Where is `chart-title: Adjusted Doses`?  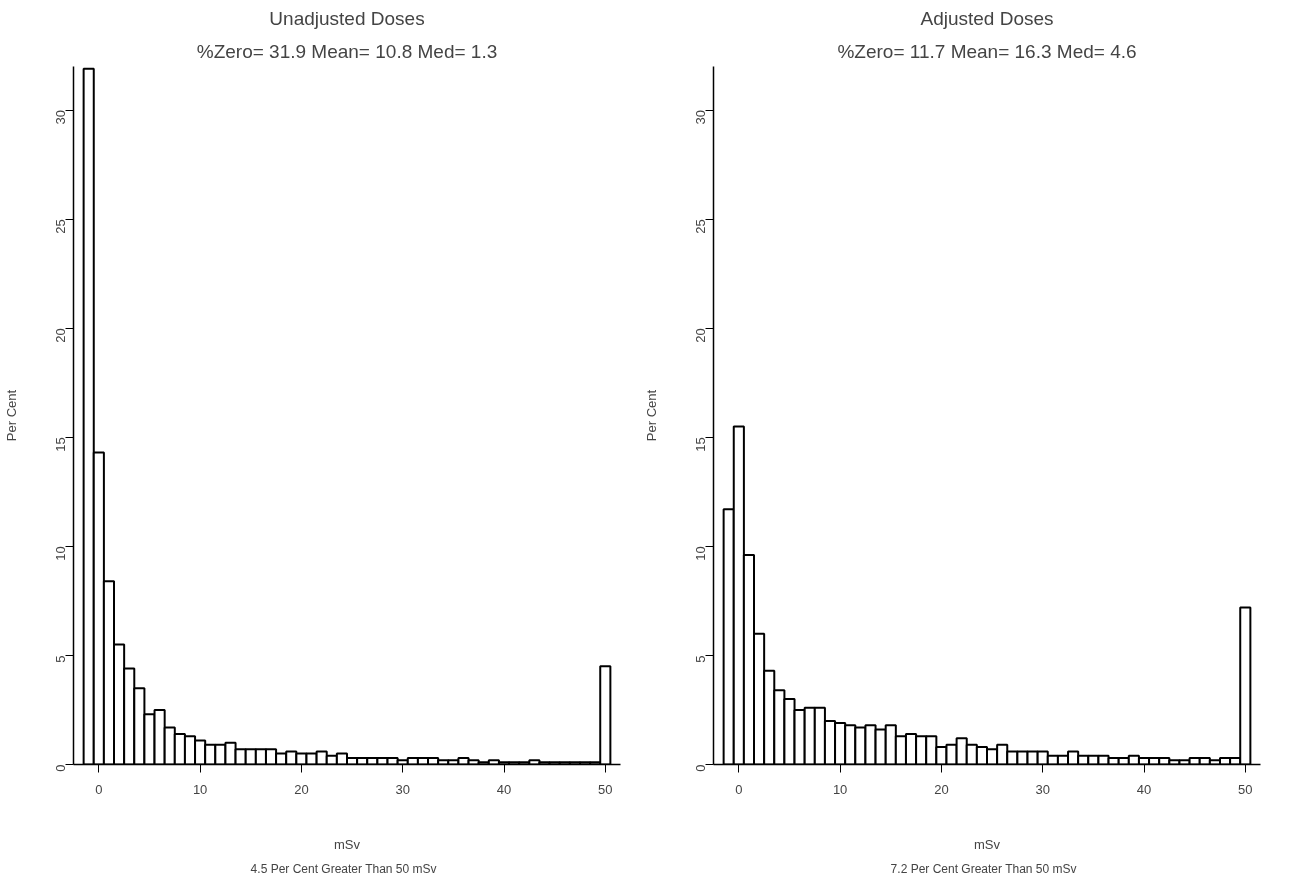 chart-title: Adjusted Doses is located at coordinates (987, 18).